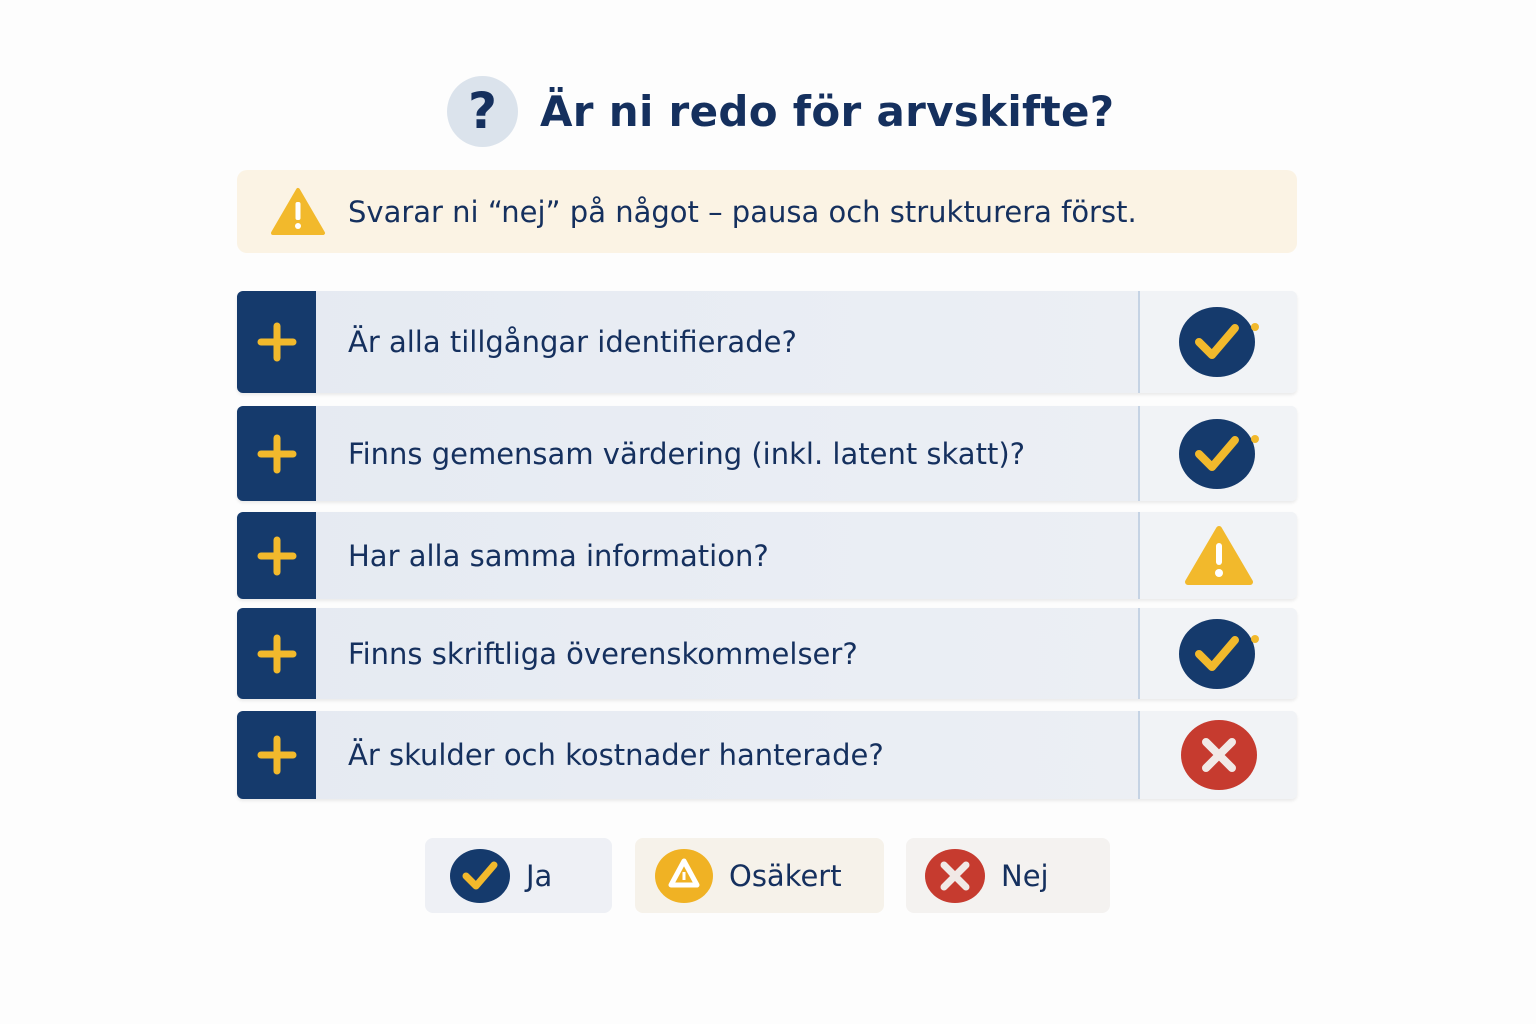 This screenshot has width=1536, height=1024. Describe the element at coordinates (539, 875) in the screenshot. I see `legend-ja-label: Ja` at that location.